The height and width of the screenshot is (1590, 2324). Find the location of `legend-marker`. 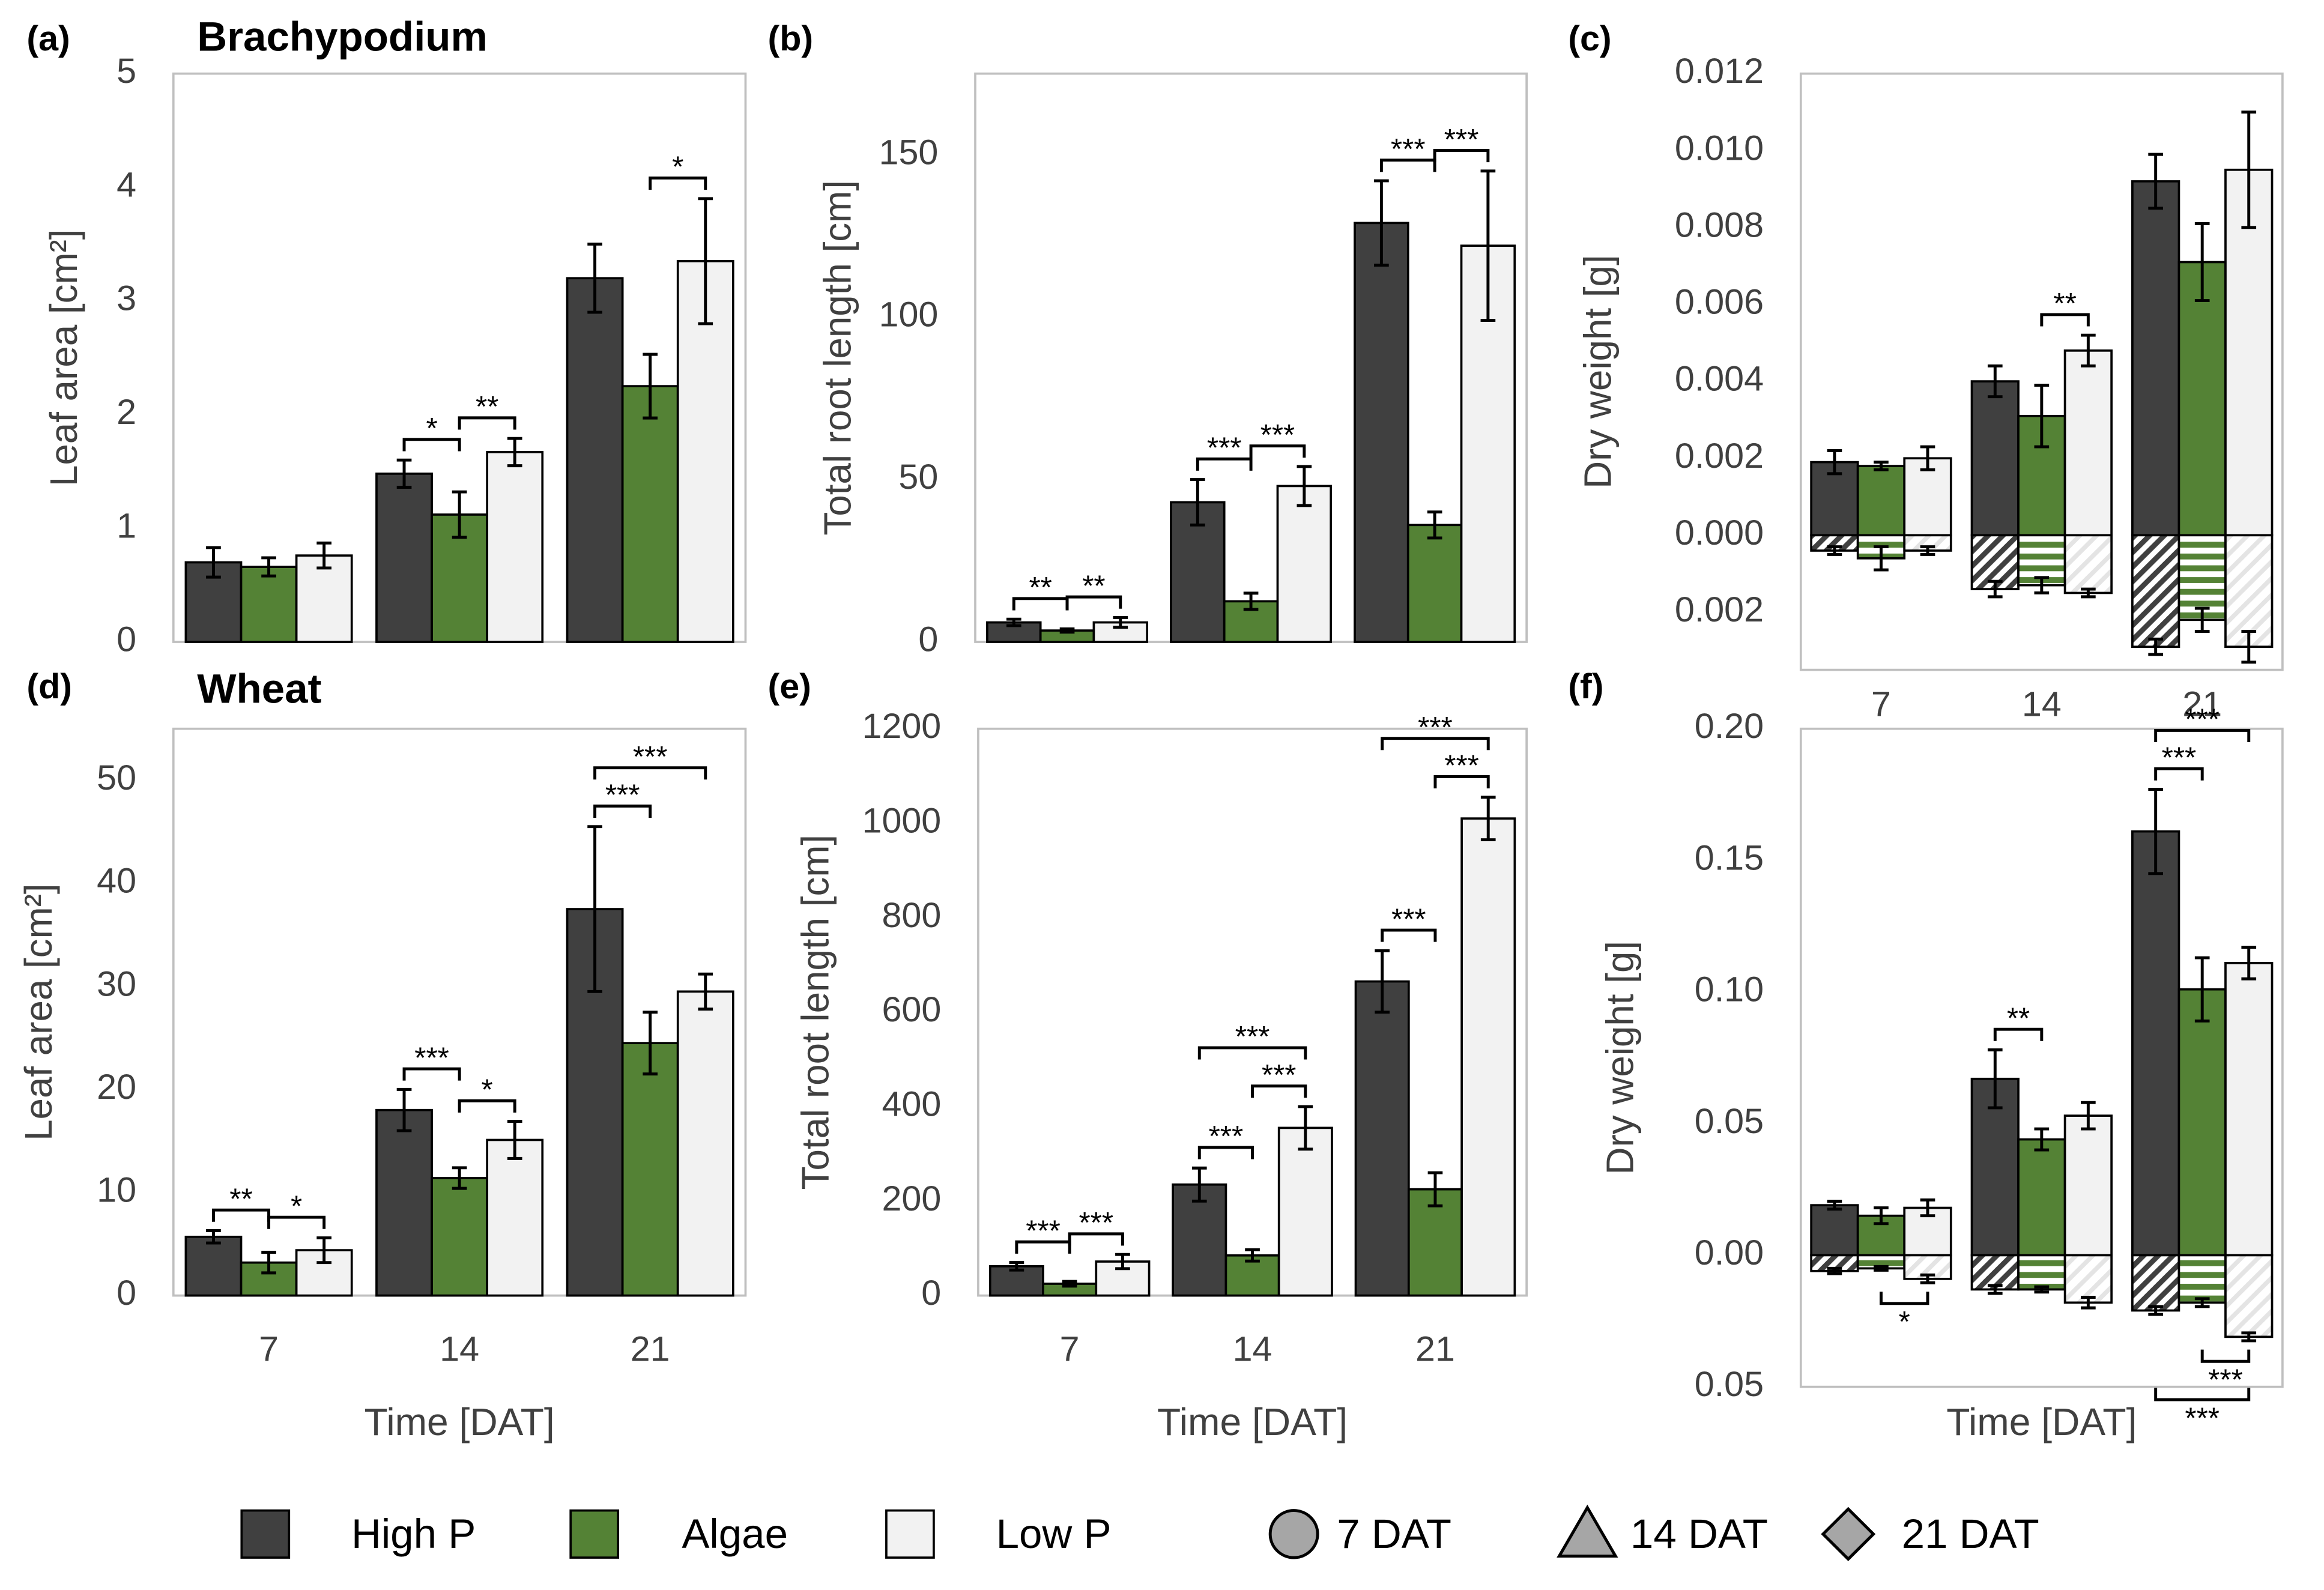

legend-marker is located at coordinates (1293, 1534).